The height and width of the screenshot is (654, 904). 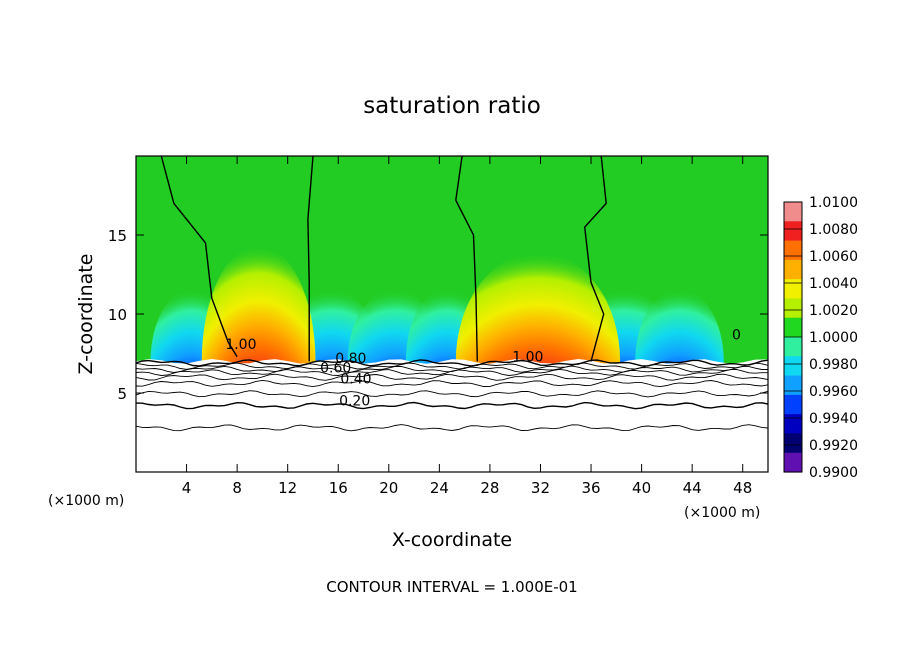 What do you see at coordinates (287, 488) in the screenshot?
I see `x-tick-label: 12` at bounding box center [287, 488].